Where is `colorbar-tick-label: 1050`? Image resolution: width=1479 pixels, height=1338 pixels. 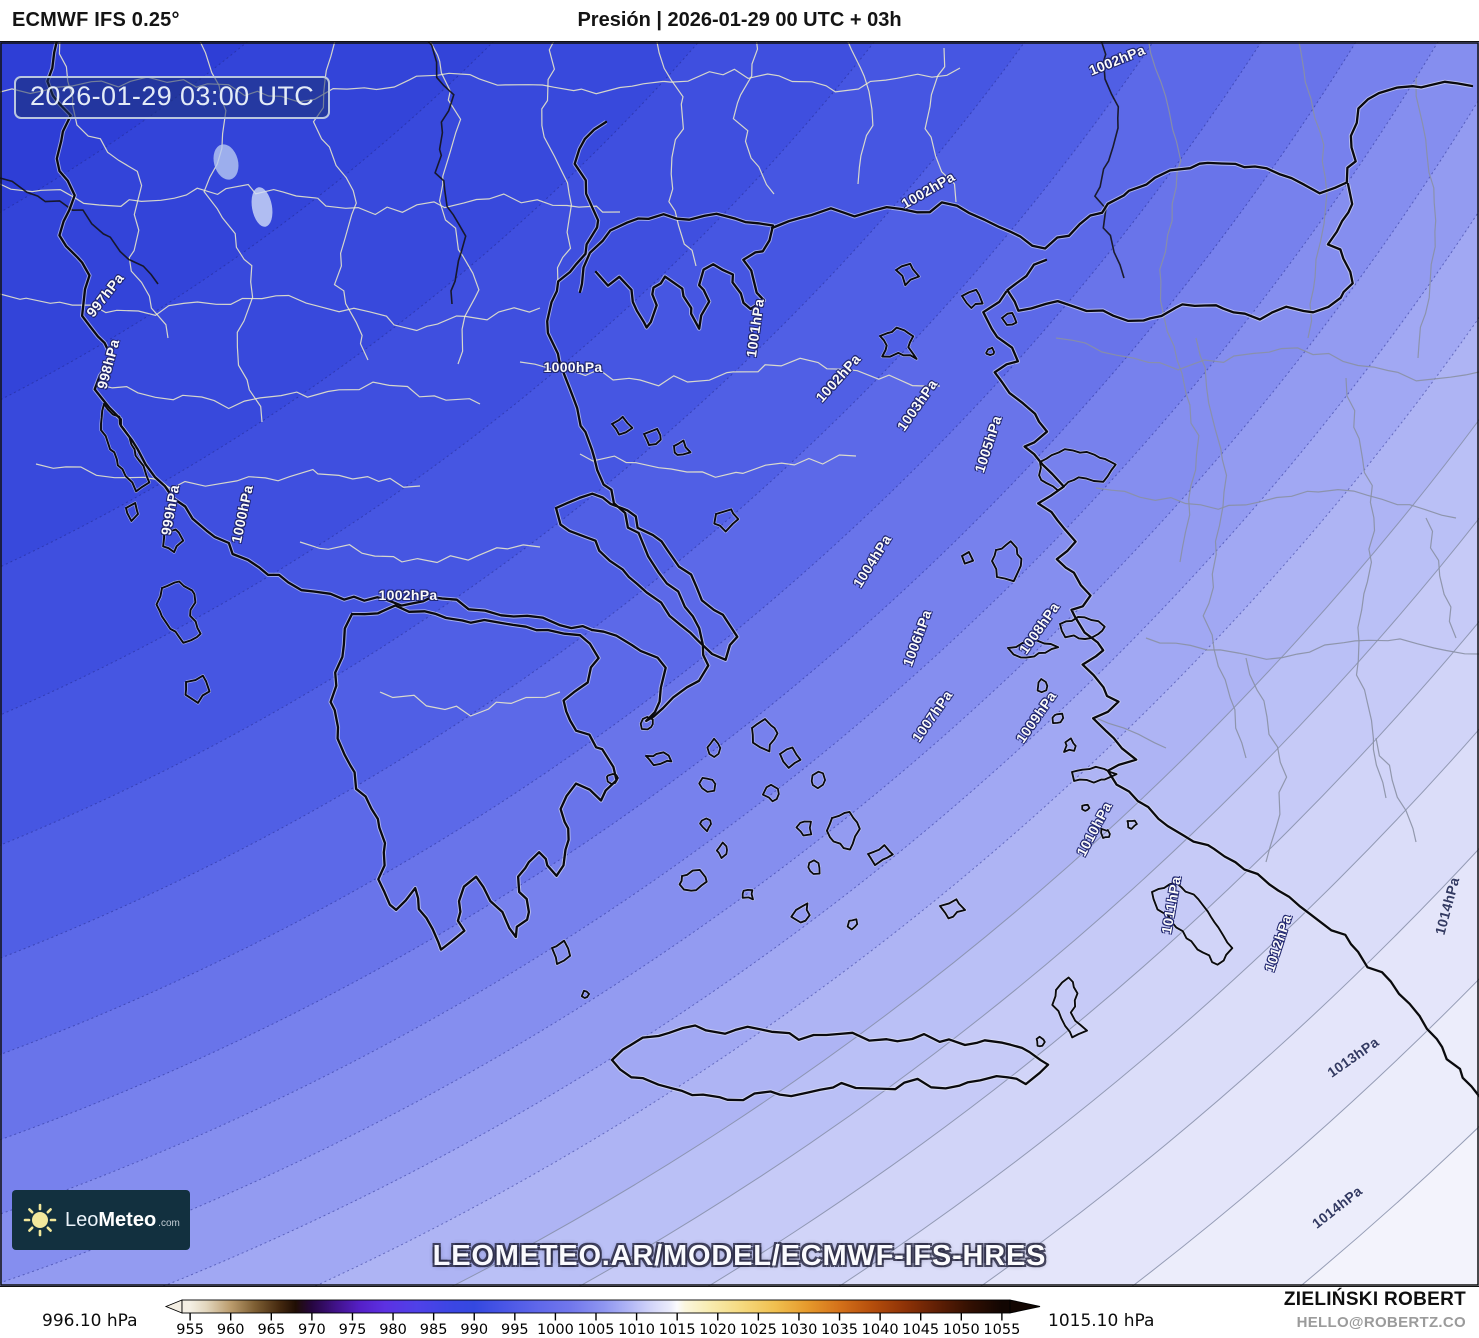
colorbar-tick-label: 1050 is located at coordinates (961, 1330).